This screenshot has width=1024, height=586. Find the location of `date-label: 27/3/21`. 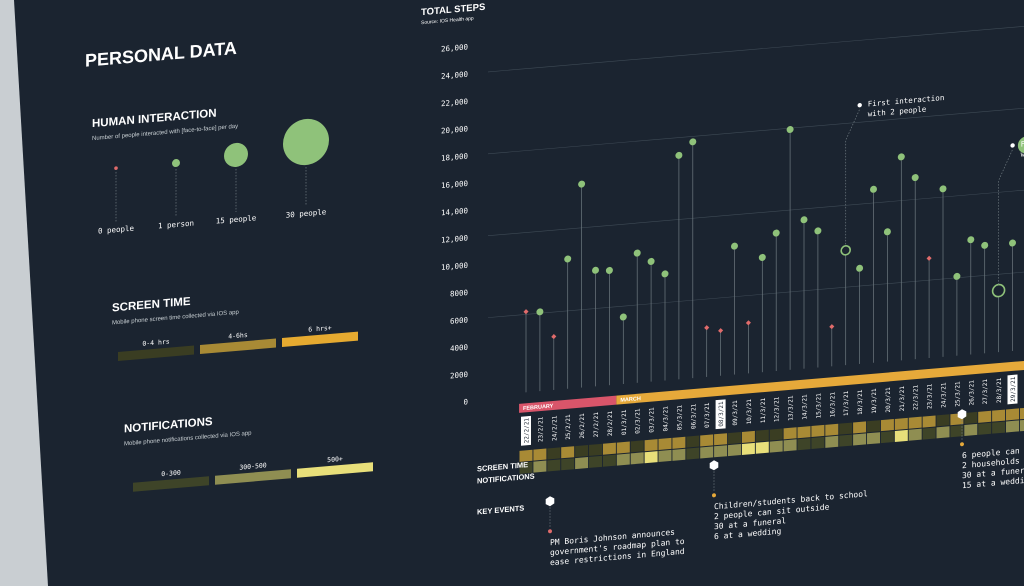

date-label: 27/3/21 is located at coordinates (985, 391).